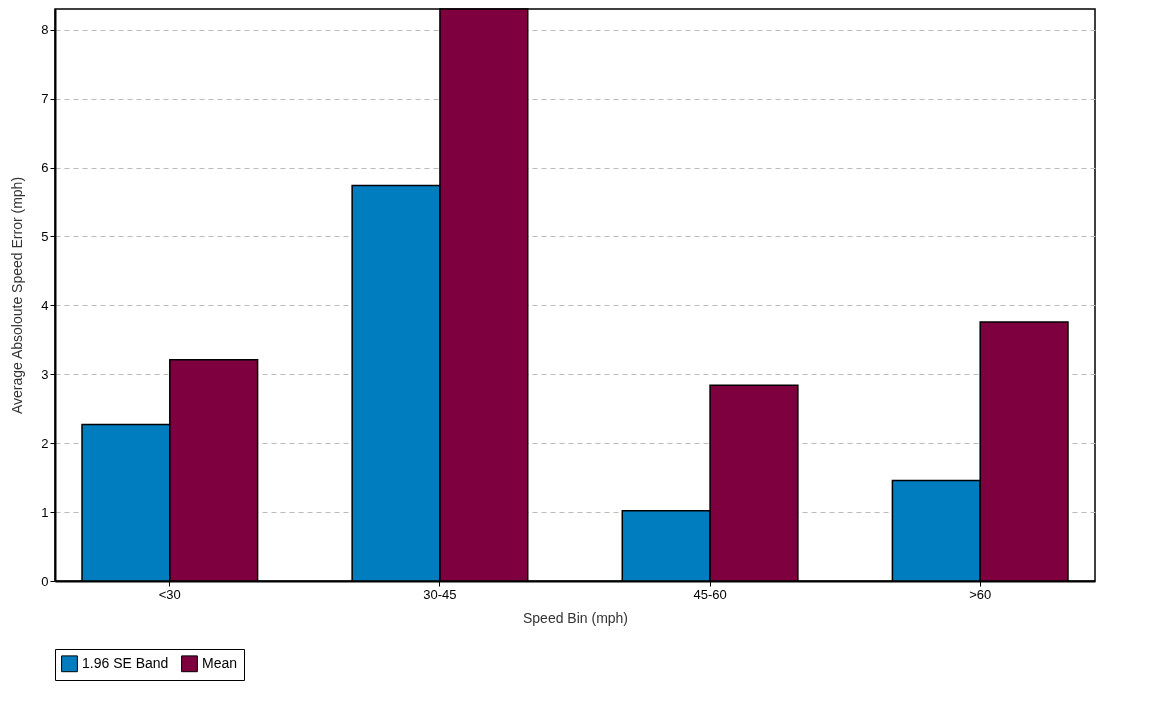 Image resolution: width=1156 pixels, height=702 pixels. I want to click on y-tick-label: 2, so click(45, 443).